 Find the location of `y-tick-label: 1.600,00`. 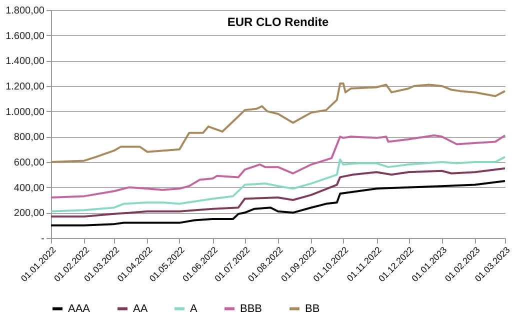

y-tick-label: 1.600,00 is located at coordinates (25, 36).